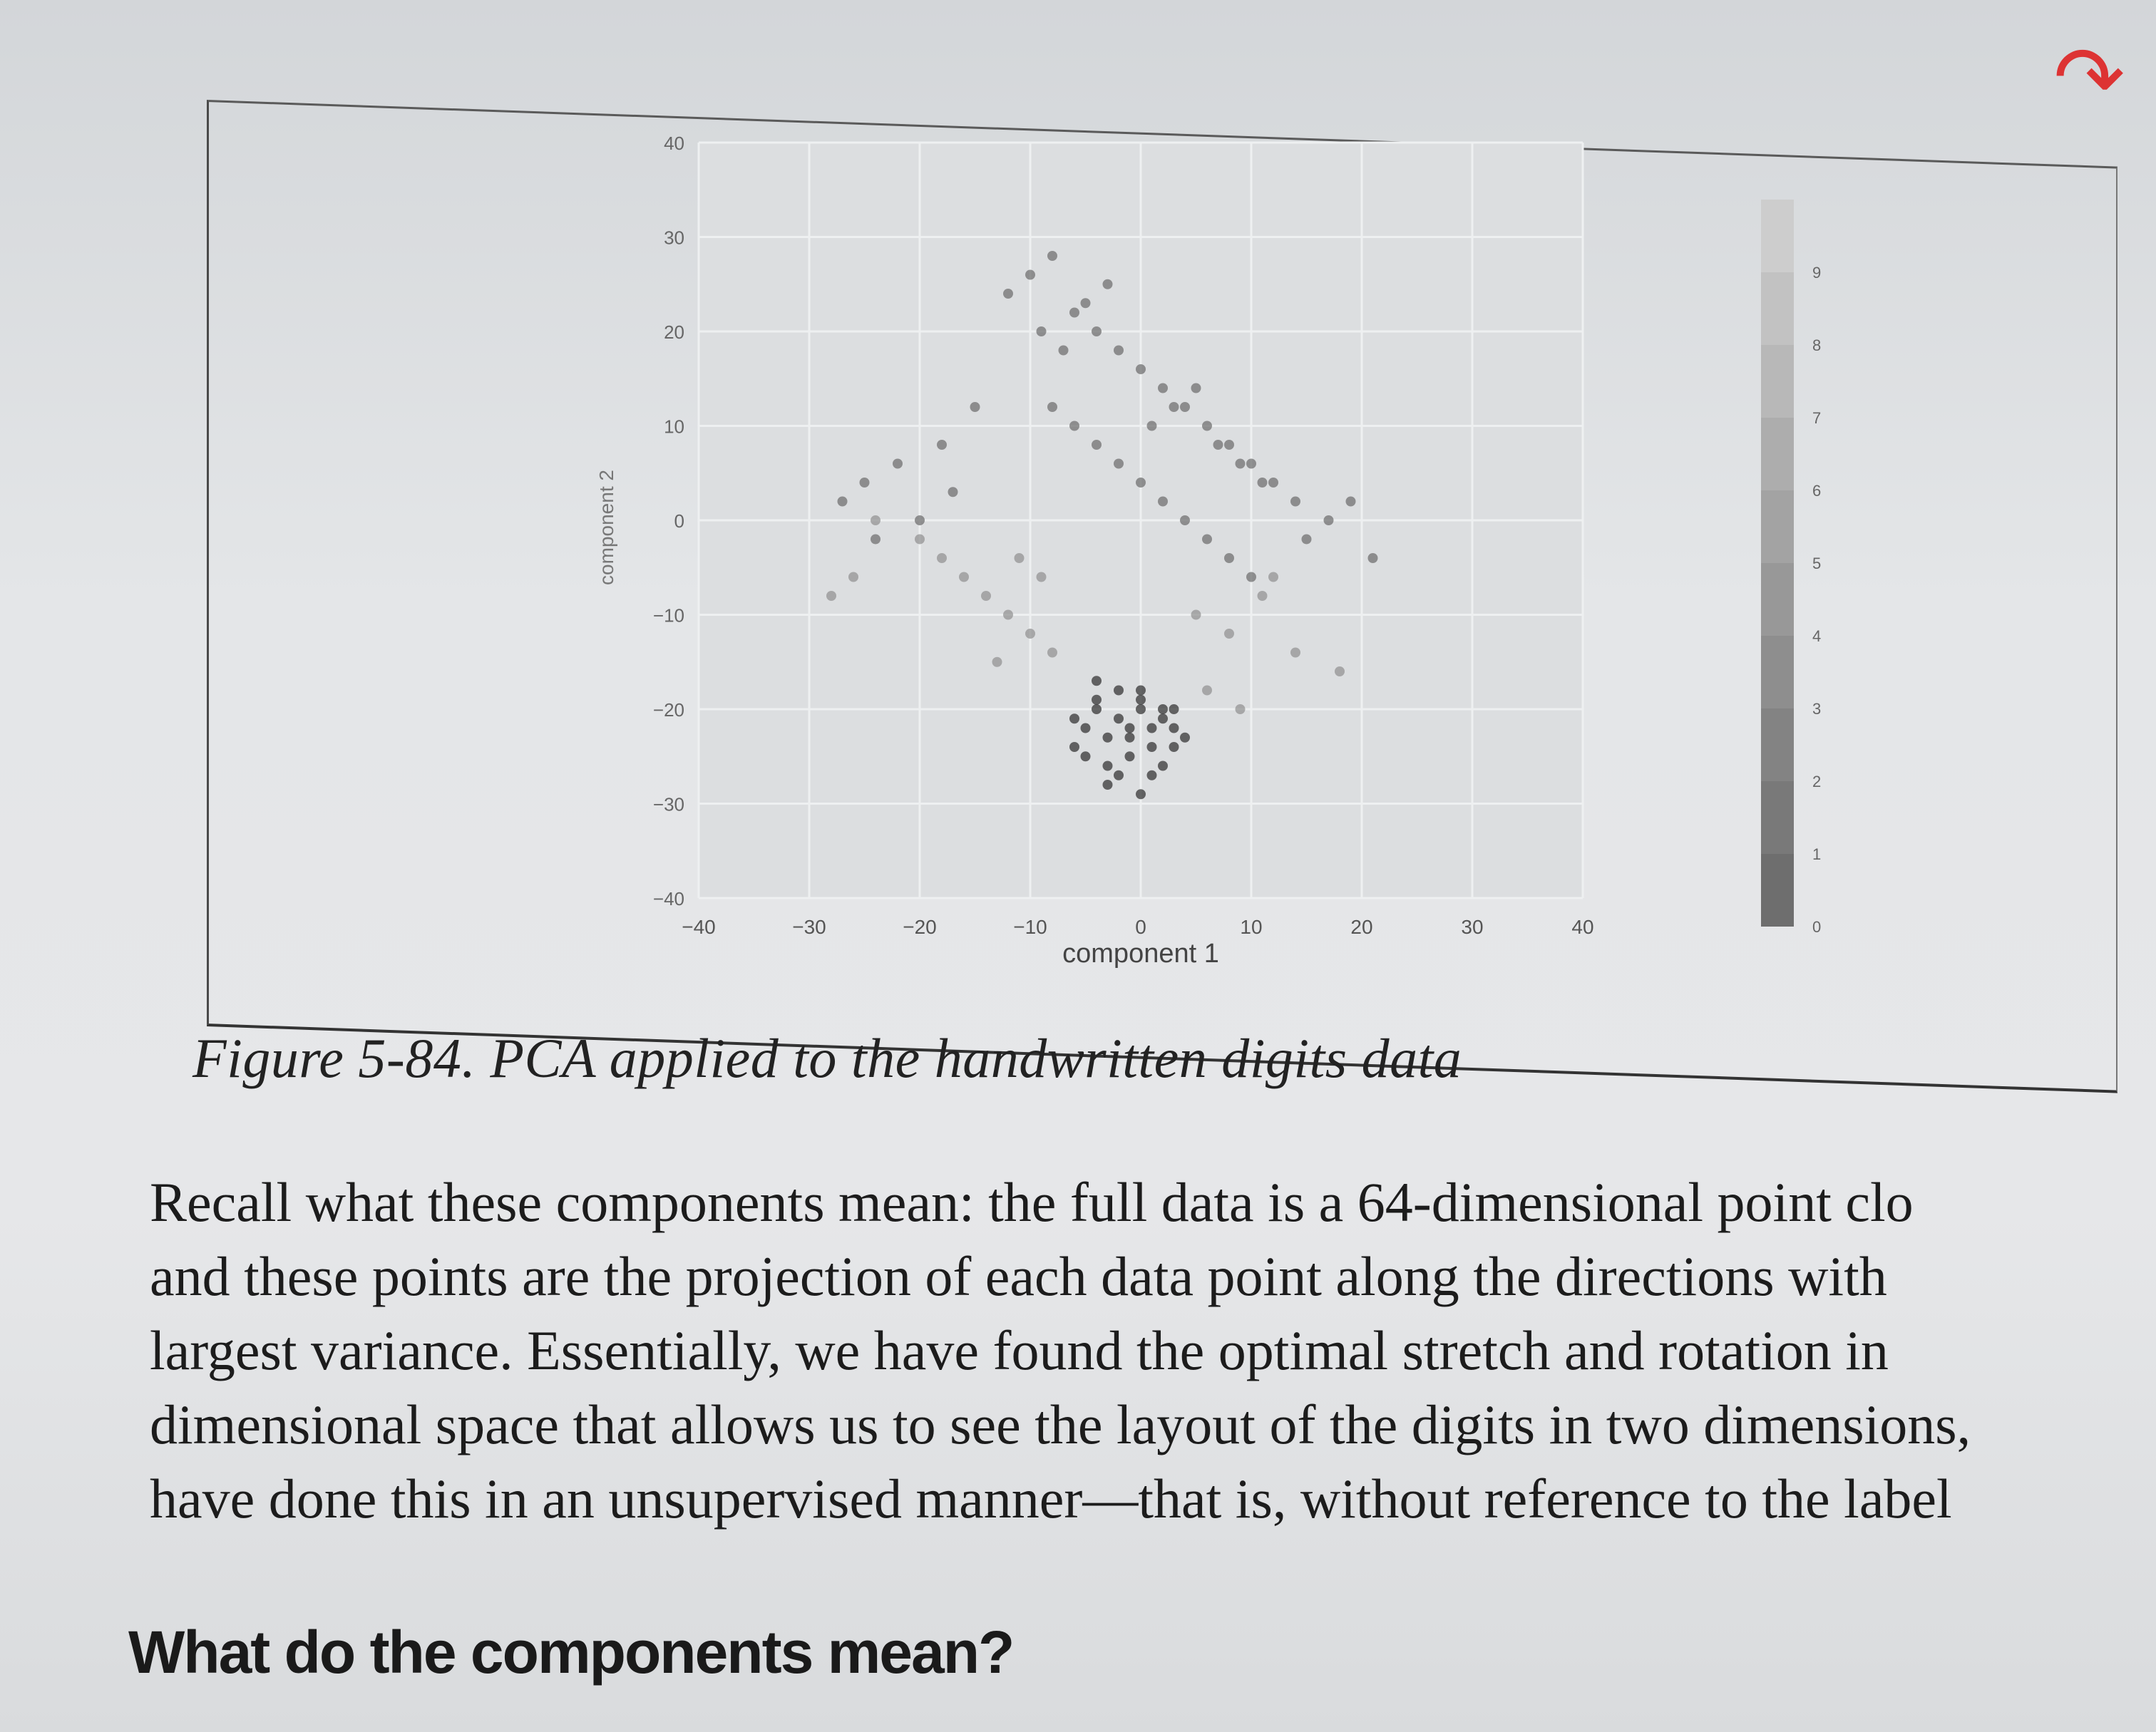 The image size is (2156, 1732). I want to click on x-tick-labels: −40 −30 −20 −10 0 10 20 30 40, so click(1137, 927).